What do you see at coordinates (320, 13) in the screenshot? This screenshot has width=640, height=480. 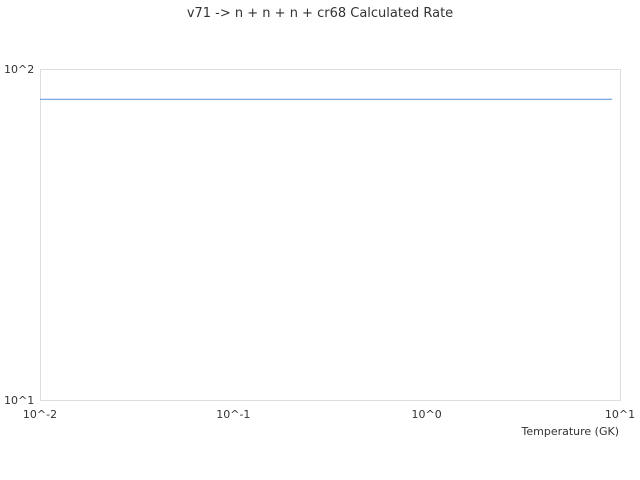 I see `chart-title: v71 -> n + n + n + cr68 Calculated Rate` at bounding box center [320, 13].